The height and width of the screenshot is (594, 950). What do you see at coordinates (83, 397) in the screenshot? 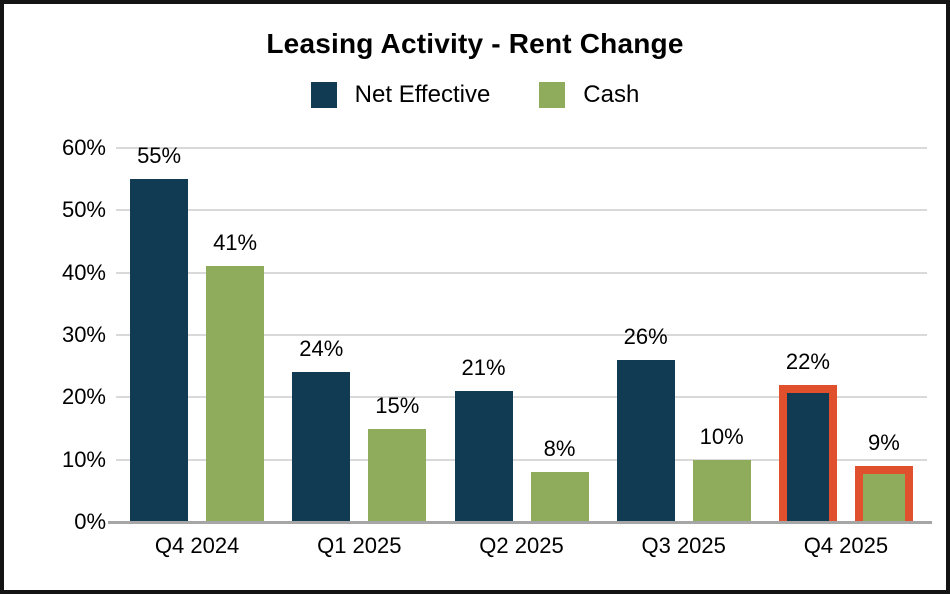
I see `y-axis-tick-label: 20%` at bounding box center [83, 397].